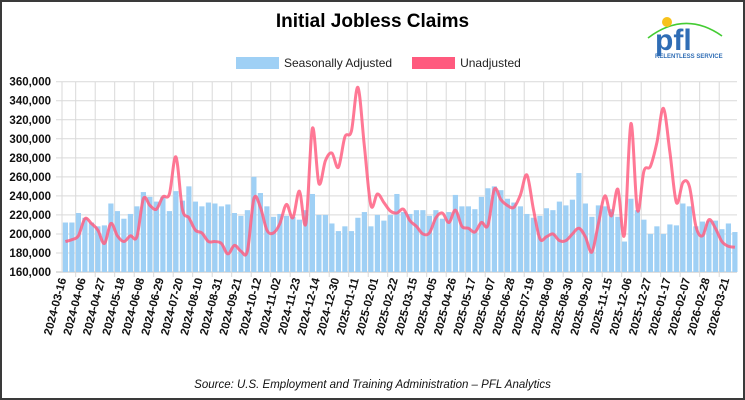 The image size is (745, 400). What do you see at coordinates (30, 140) in the screenshot?
I see `y-tick-label: 300,000` at bounding box center [30, 140].